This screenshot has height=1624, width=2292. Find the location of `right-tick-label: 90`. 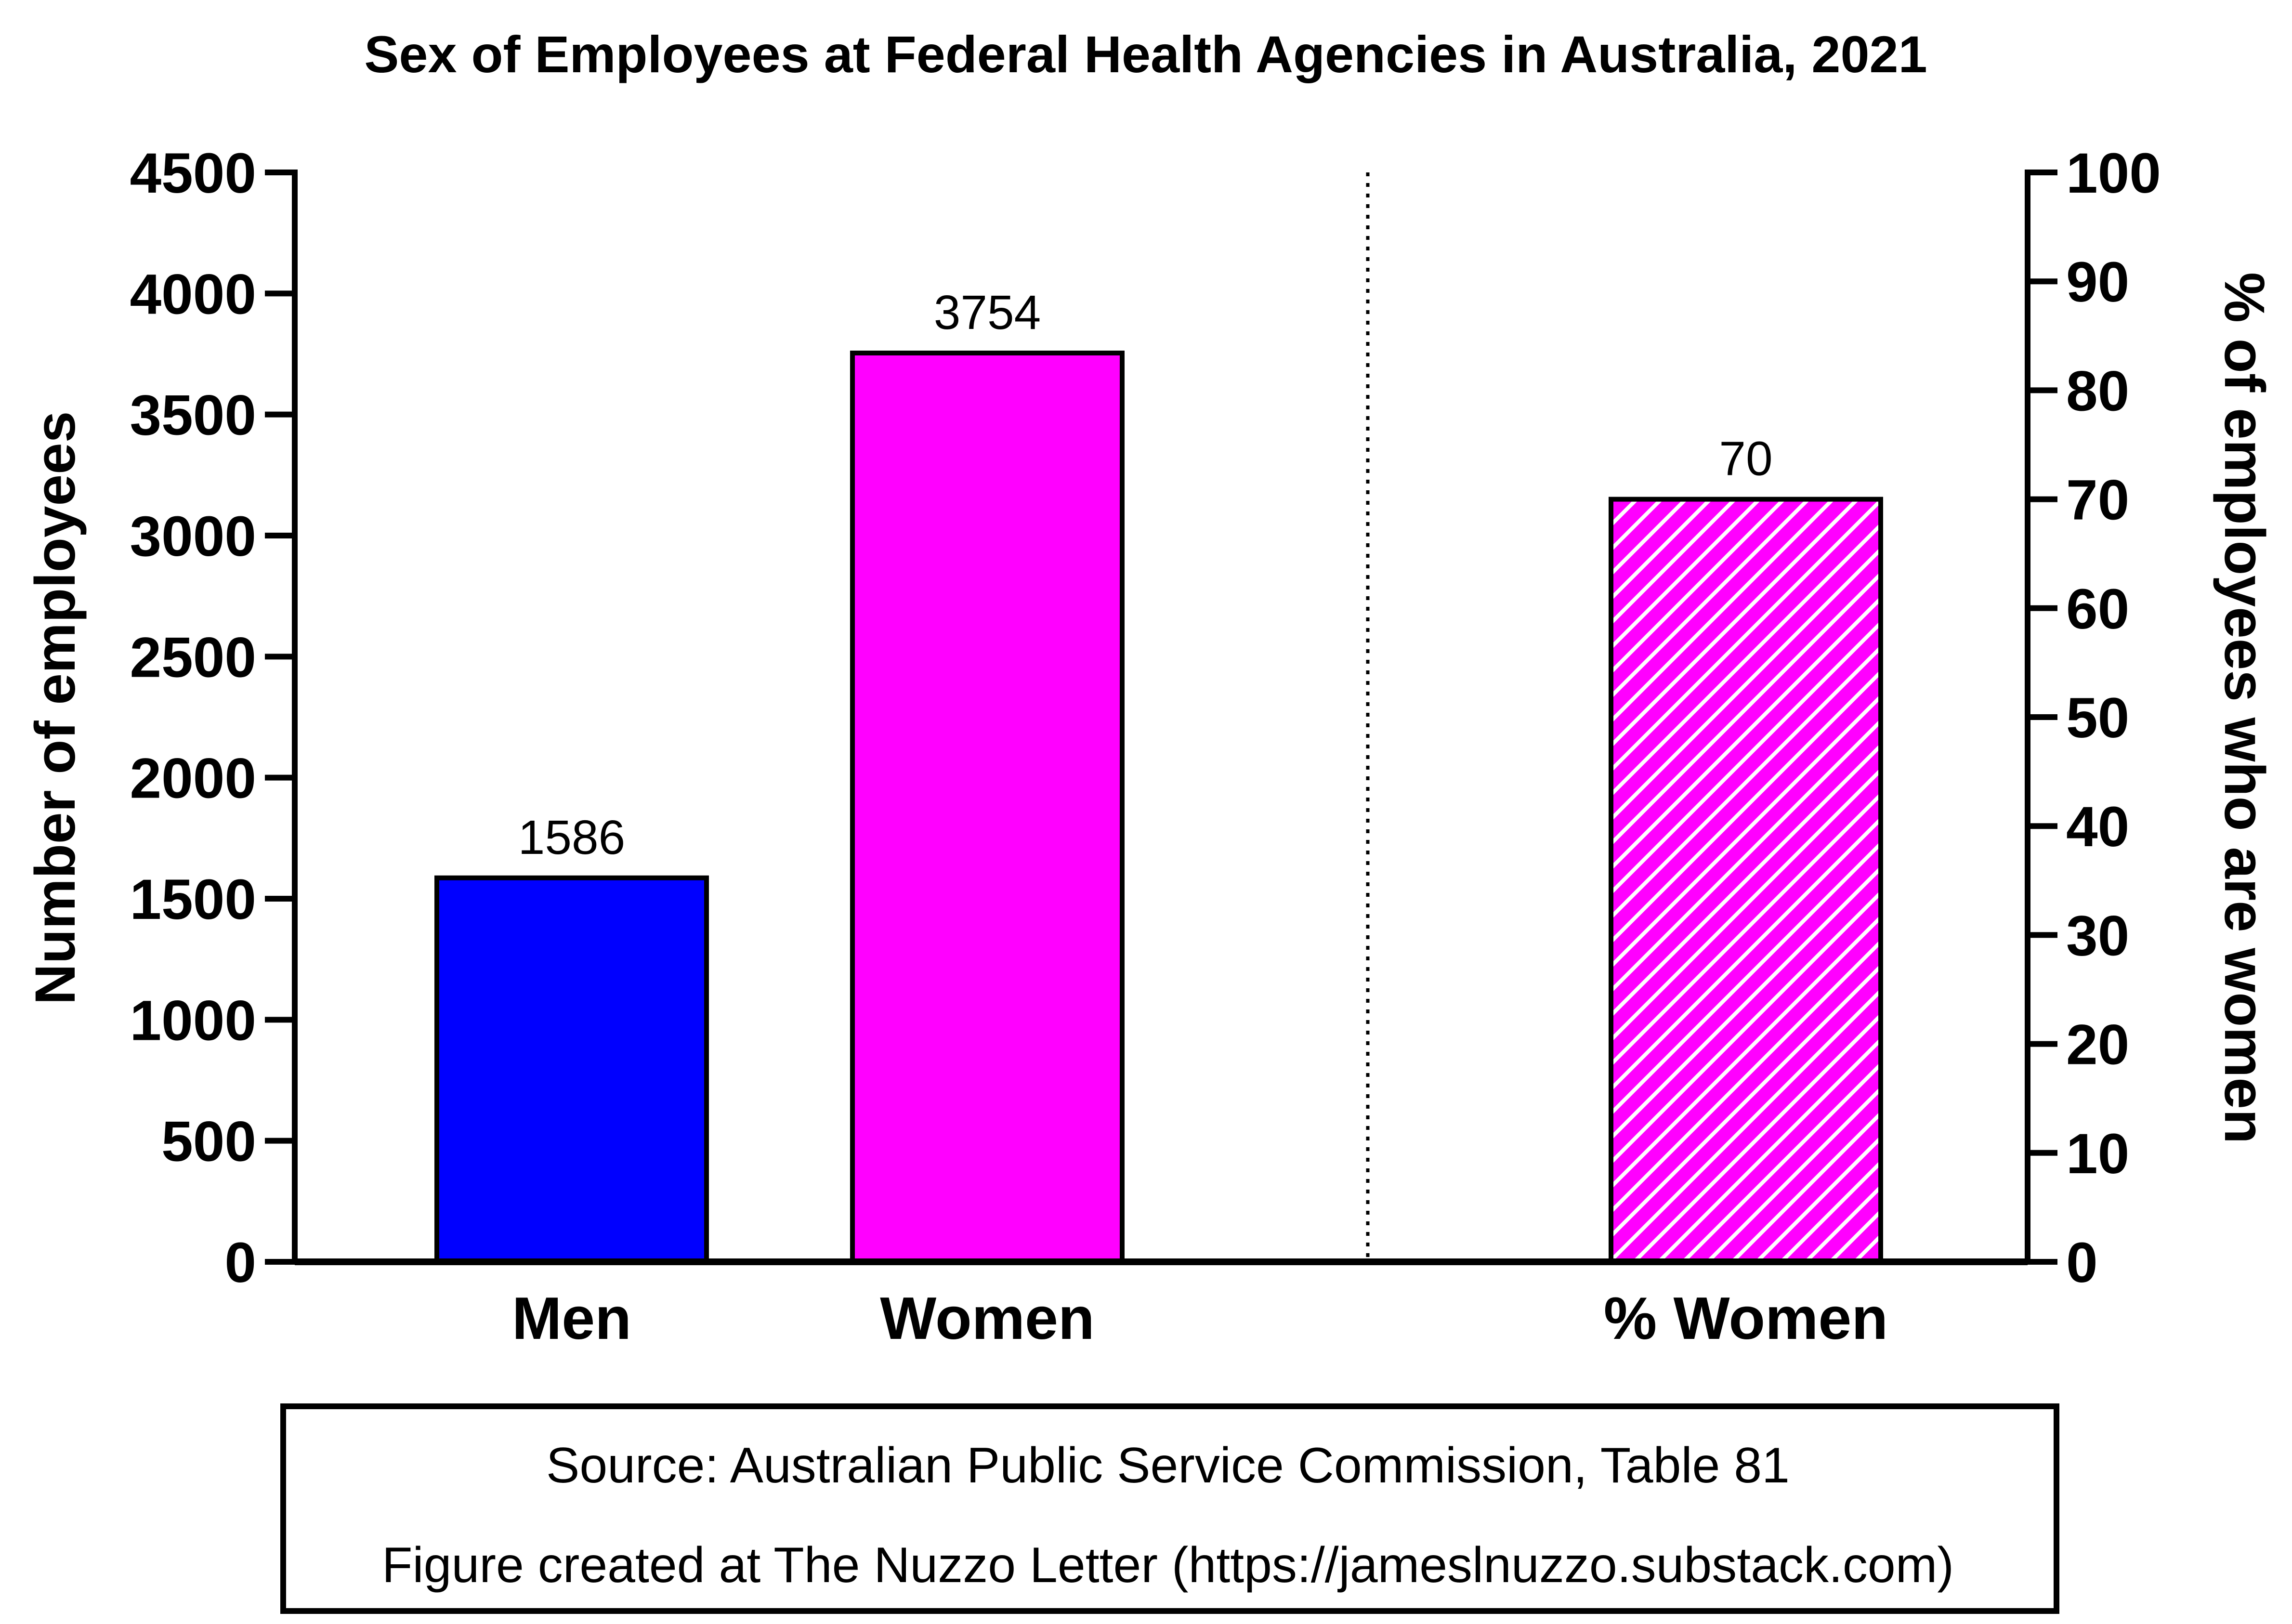

right-tick-label: 90 is located at coordinates (2097, 282).